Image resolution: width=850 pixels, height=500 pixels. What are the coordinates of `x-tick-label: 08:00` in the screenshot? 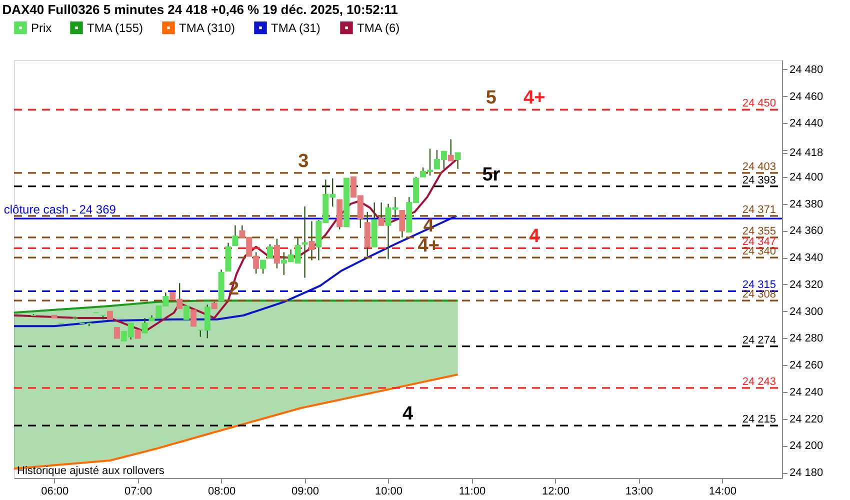 It's located at (222, 492).